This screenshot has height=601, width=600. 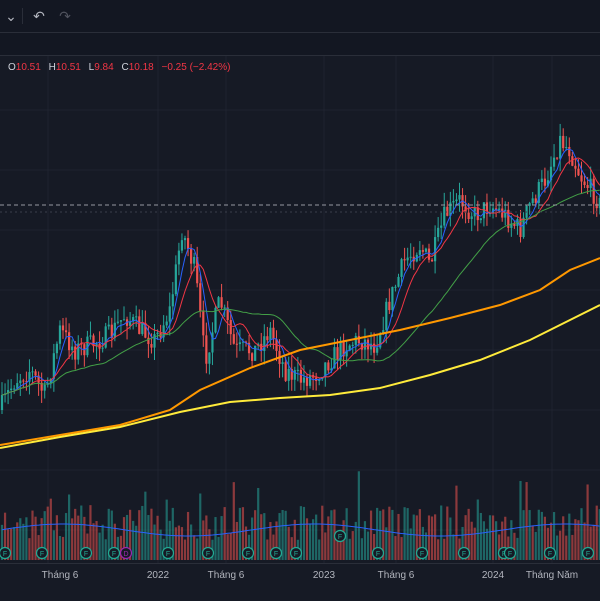 I want to click on open-label: O, so click(x=12, y=67).